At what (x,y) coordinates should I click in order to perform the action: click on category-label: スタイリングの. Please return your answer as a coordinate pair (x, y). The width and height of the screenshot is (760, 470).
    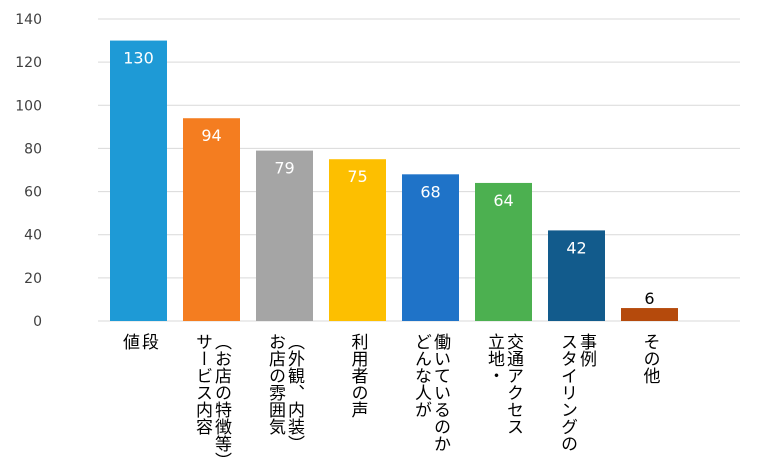
    Looking at the image, I should click on (567, 392).